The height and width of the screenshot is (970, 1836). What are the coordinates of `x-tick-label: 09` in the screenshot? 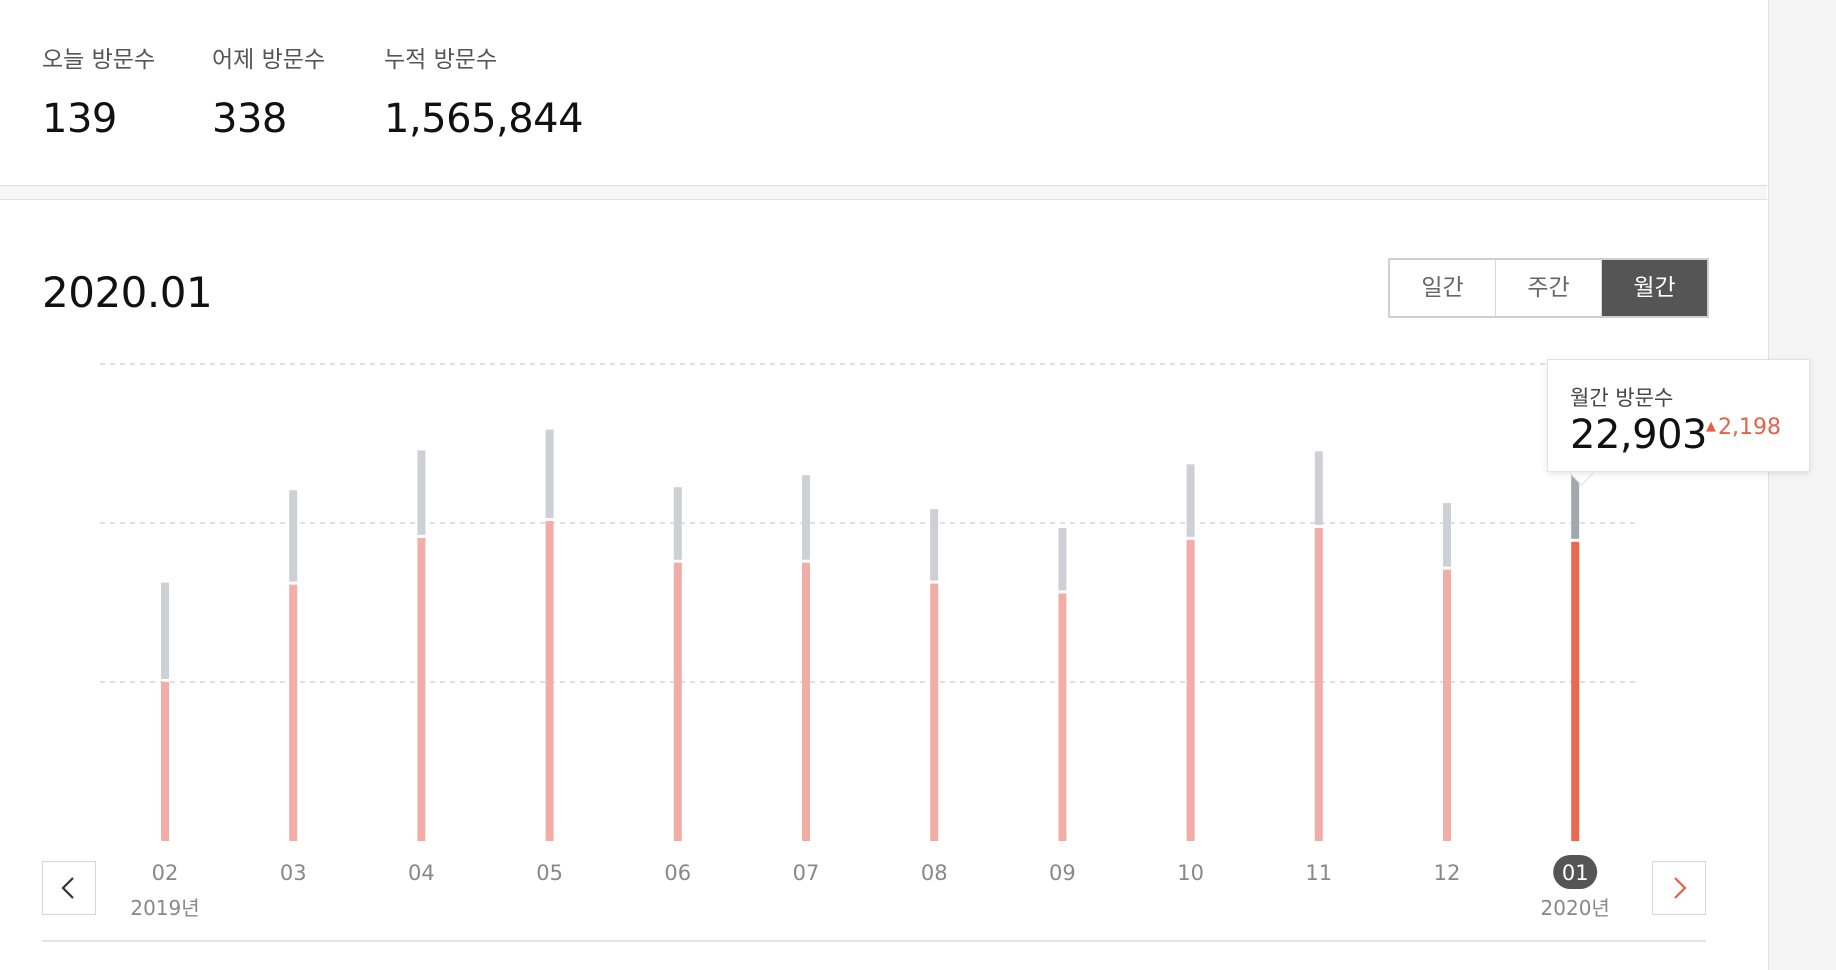 It's located at (1062, 873).